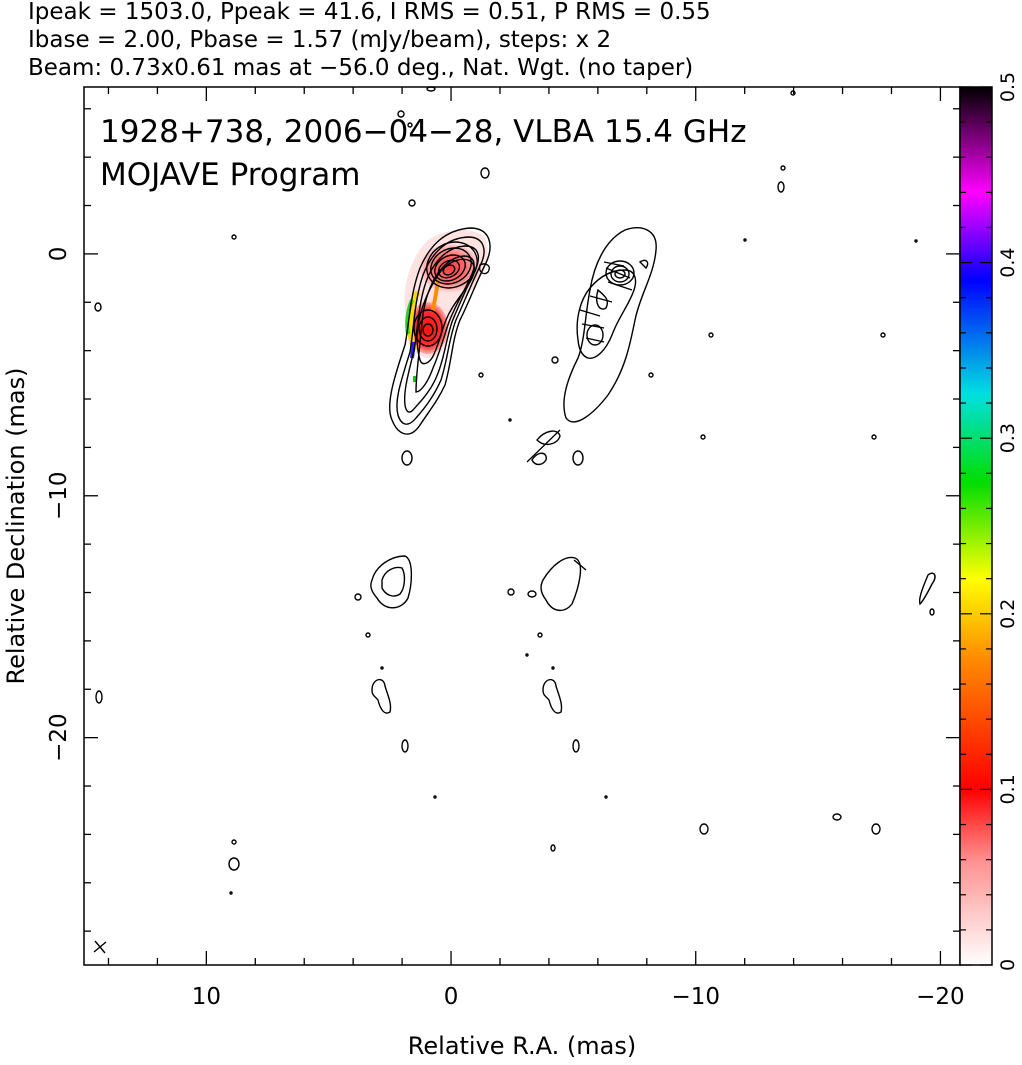 This screenshot has height=1065, width=1022. What do you see at coordinates (940, 997) in the screenshot?
I see `x-tick-label: −20` at bounding box center [940, 997].